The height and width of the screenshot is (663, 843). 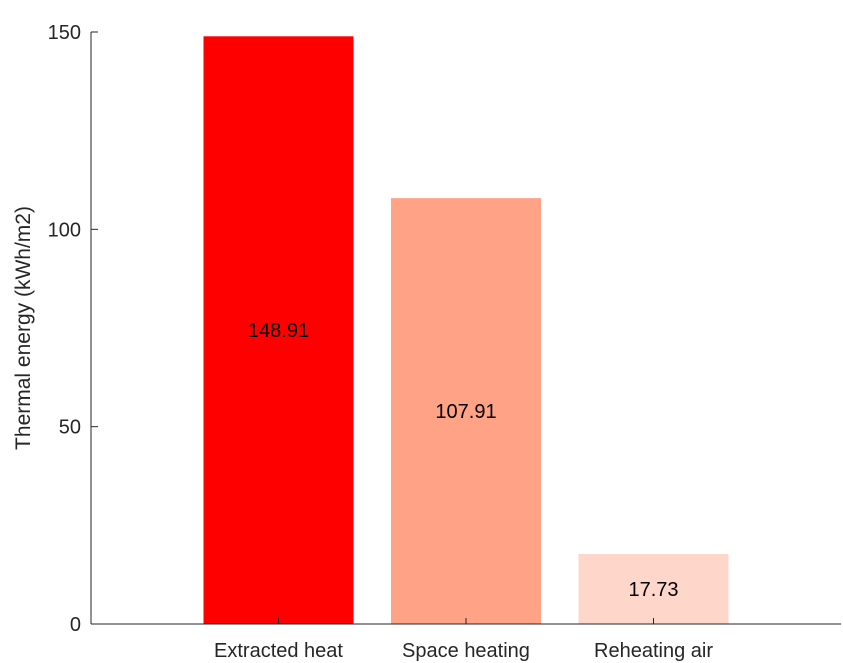 I want to click on data-label-space-heating: 107.91, so click(x=465, y=412).